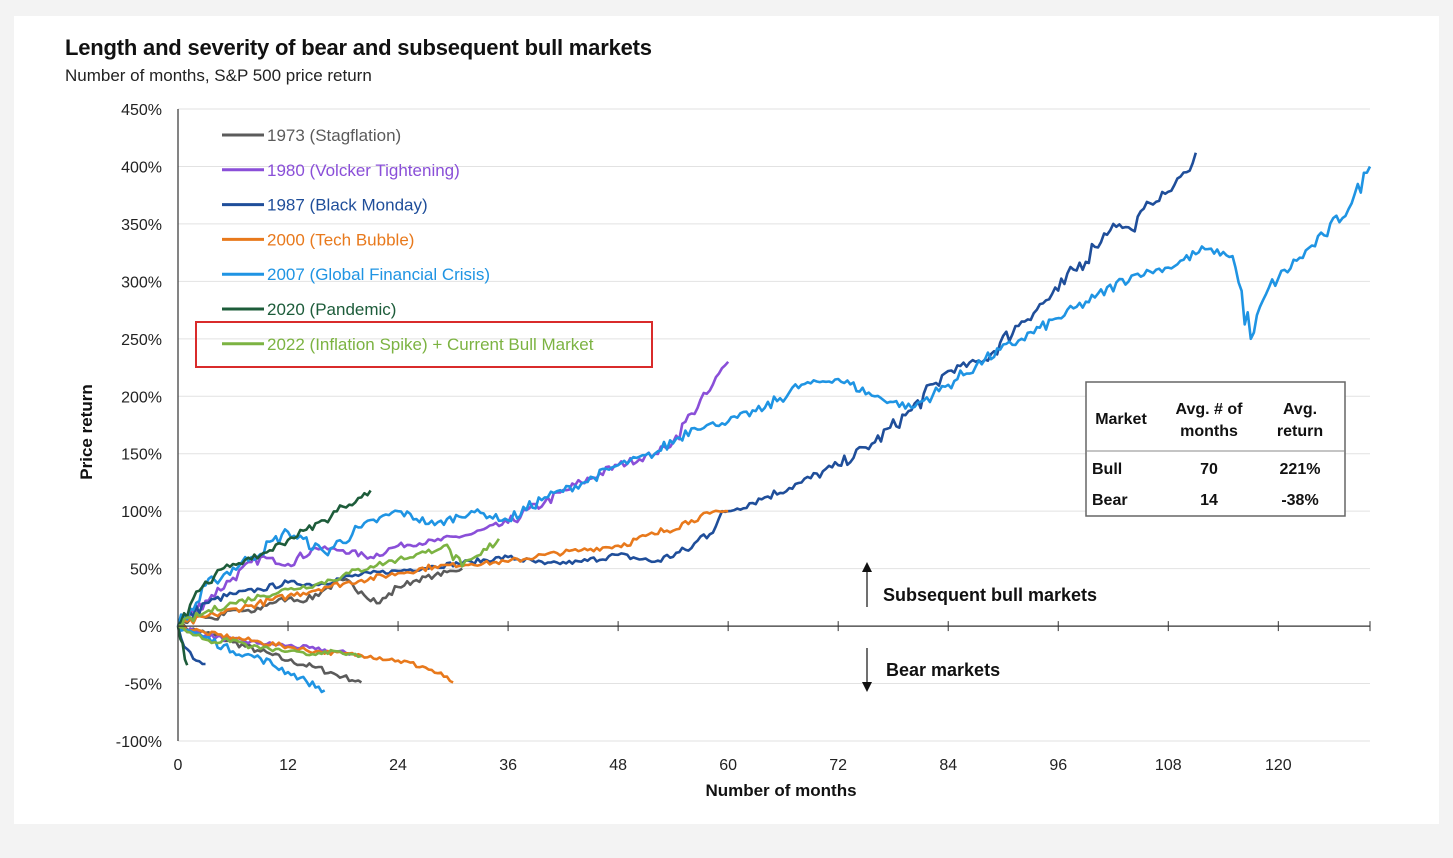  Describe the element at coordinates (146, 570) in the screenshot. I see `y-tick-label: 50%` at that location.